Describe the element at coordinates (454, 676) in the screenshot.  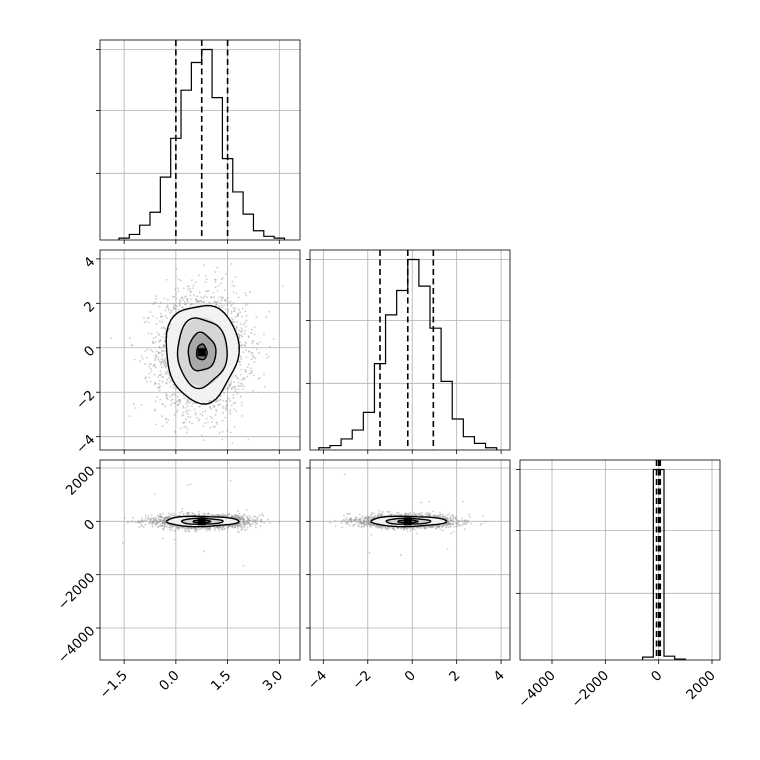
I see `x-tick-label: 2` at that location.